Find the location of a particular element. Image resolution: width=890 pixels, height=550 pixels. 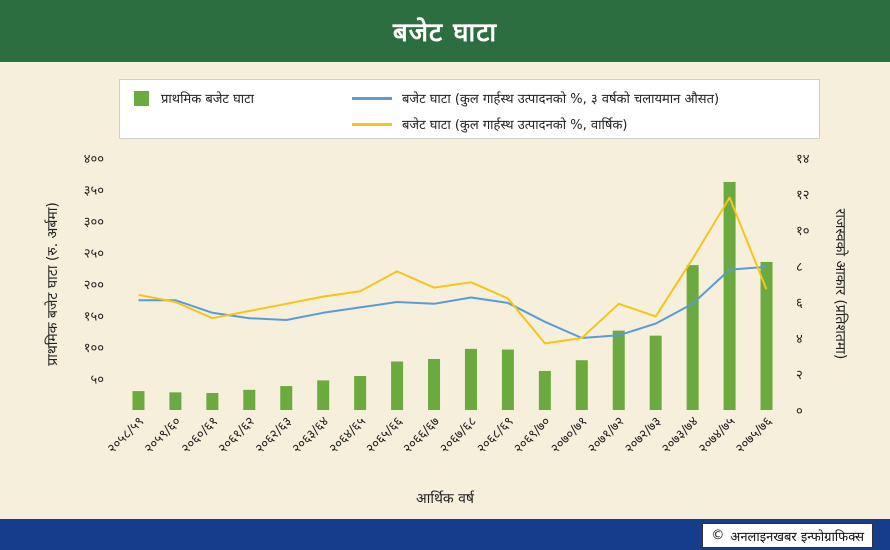

copyright-icon: © is located at coordinates (718, 535).